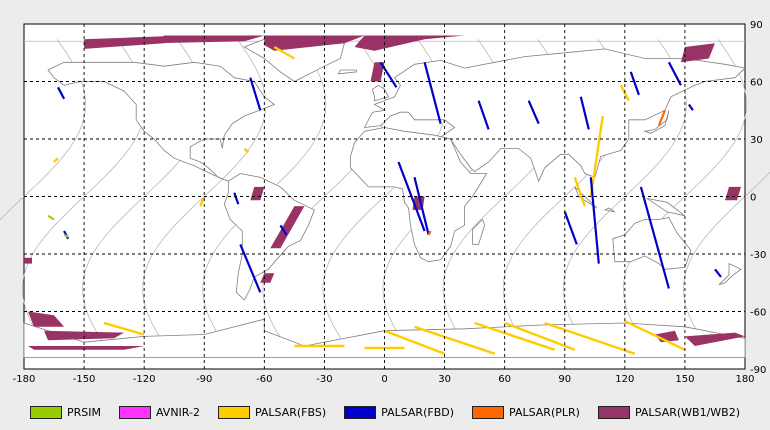  I want to click on legend-item: PALSAR(WB1/WB2), so click(669, 412).